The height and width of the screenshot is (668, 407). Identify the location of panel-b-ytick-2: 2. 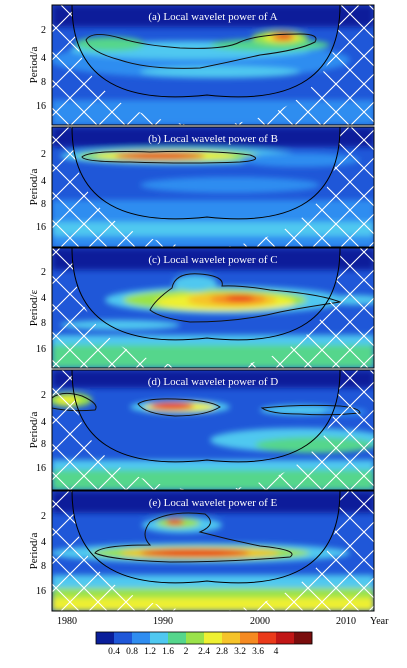
(43, 154).